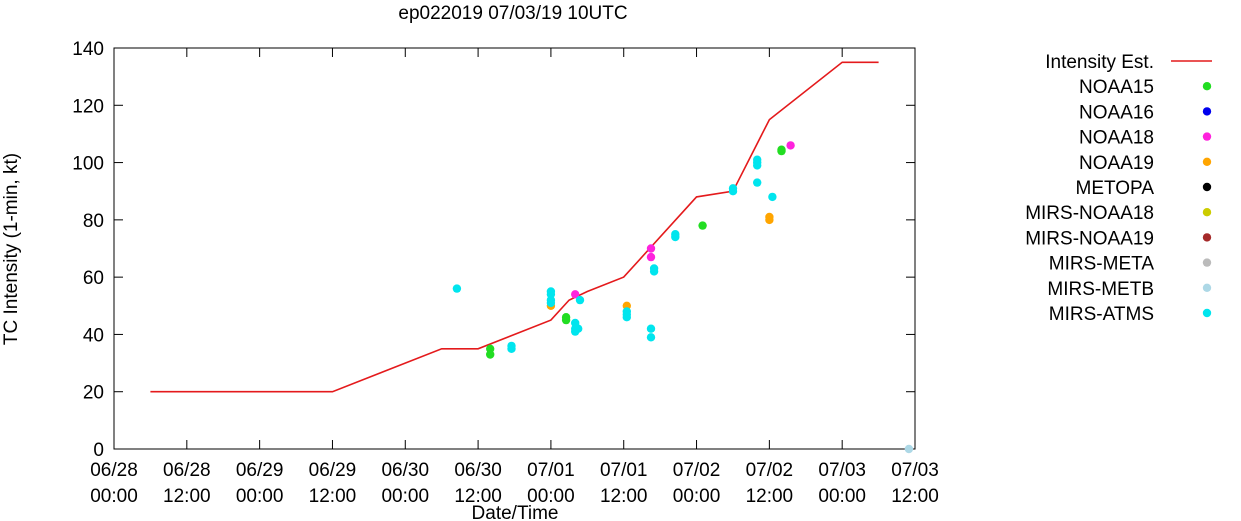  What do you see at coordinates (1116, 163) in the screenshot?
I see `legend-label-noaa19: NOAA19` at bounding box center [1116, 163].